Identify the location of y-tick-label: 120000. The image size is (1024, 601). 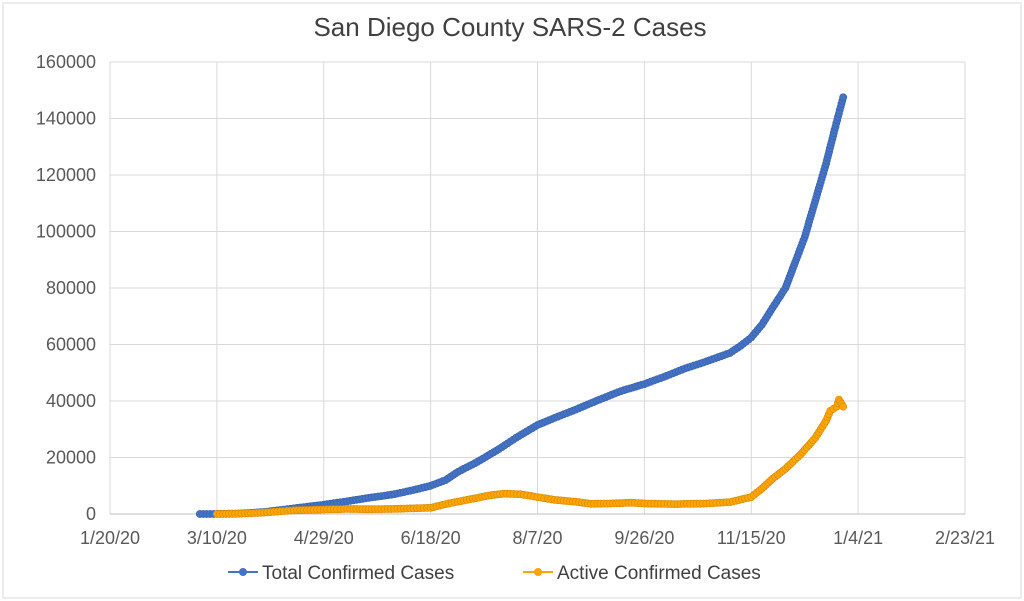
(66, 175).